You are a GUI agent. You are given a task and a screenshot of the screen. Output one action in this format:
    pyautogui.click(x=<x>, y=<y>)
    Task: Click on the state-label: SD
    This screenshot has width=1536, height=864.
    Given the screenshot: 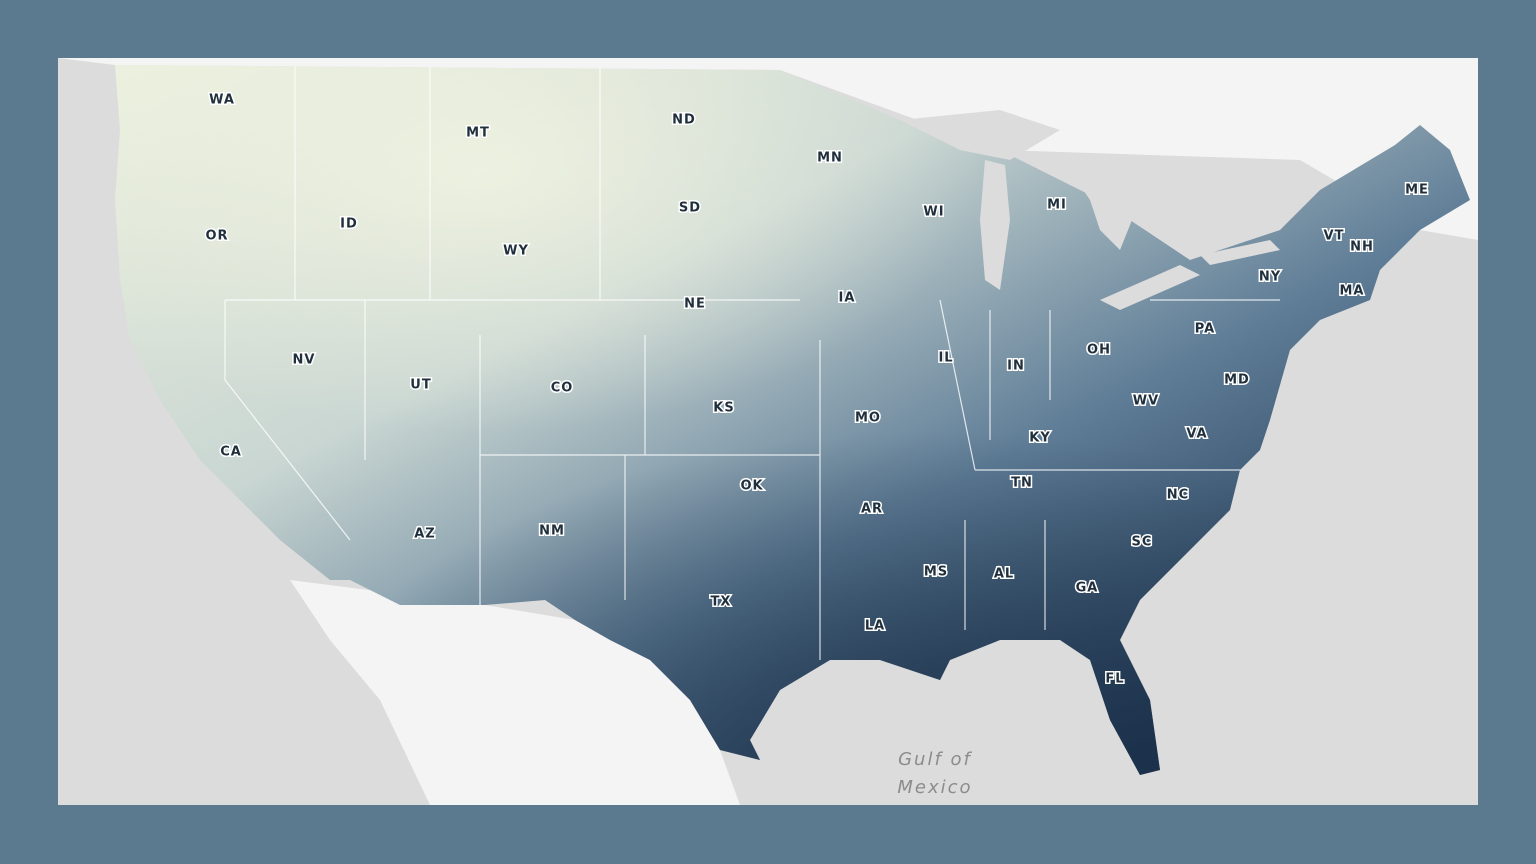 What is the action you would take?
    pyautogui.click(x=690, y=208)
    